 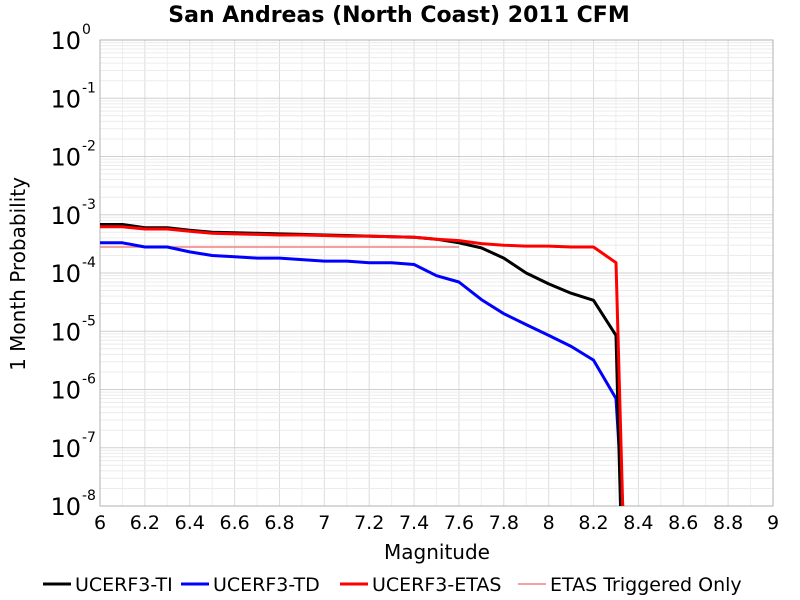 I want to click on y-tick-label: 10 0, so click(x=70, y=38).